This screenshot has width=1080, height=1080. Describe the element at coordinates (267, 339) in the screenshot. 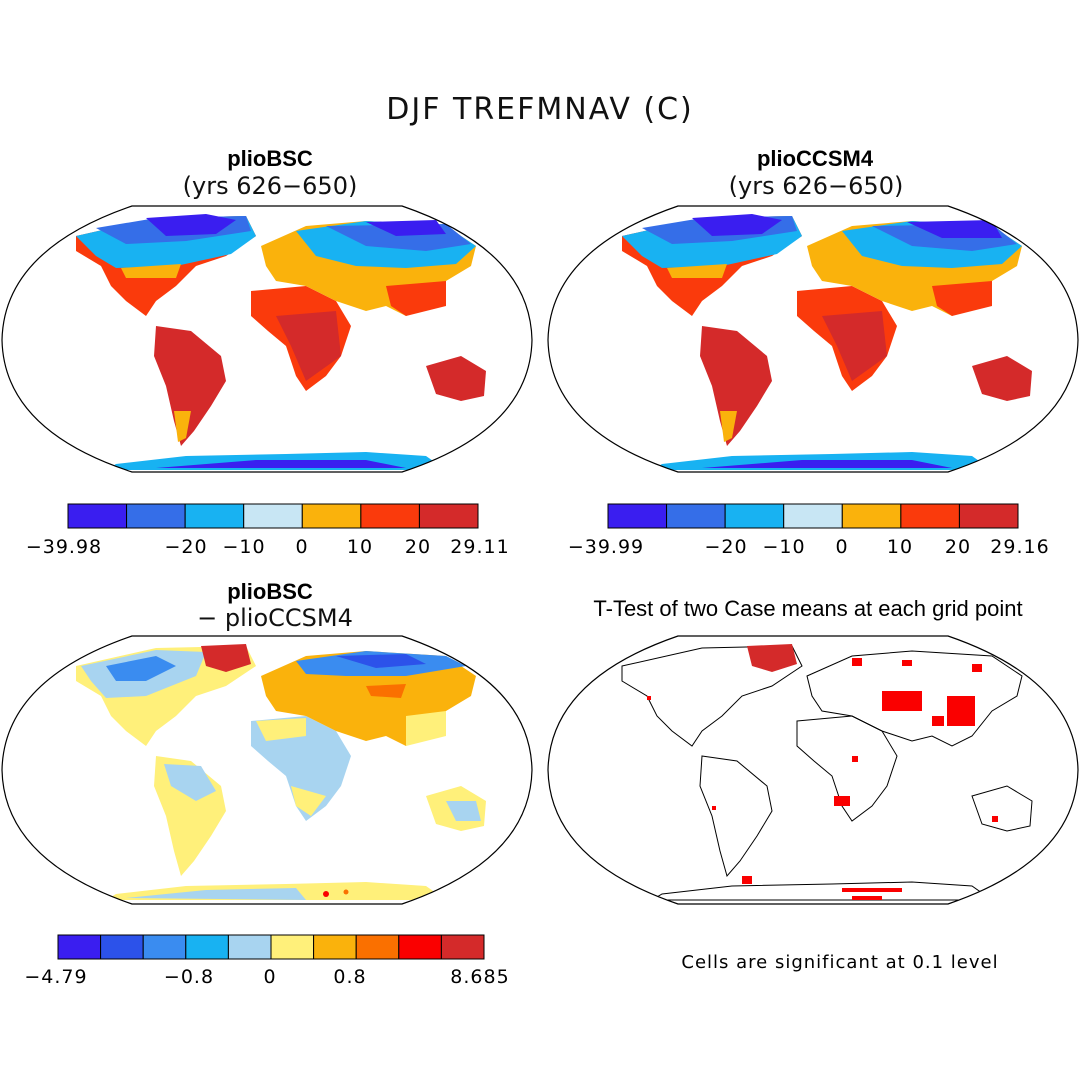

I see `map-pliobsc` at that location.